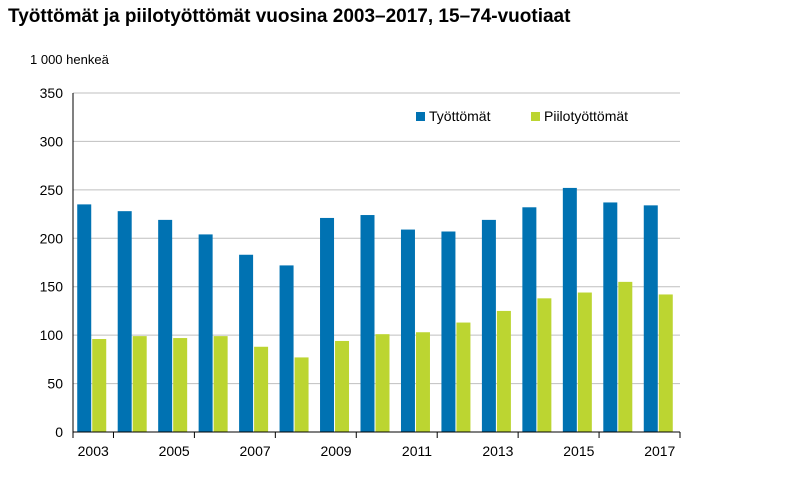  Describe the element at coordinates (460, 116) in the screenshot. I see `legend-label: Työttömät` at that location.